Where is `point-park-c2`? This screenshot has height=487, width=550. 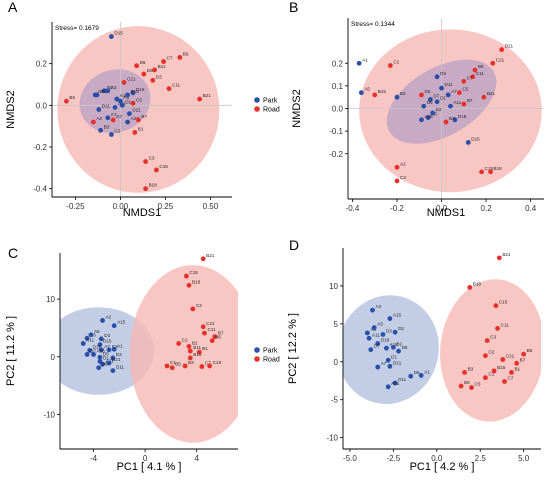 point-park-c2 is located at coordinates (111, 134).